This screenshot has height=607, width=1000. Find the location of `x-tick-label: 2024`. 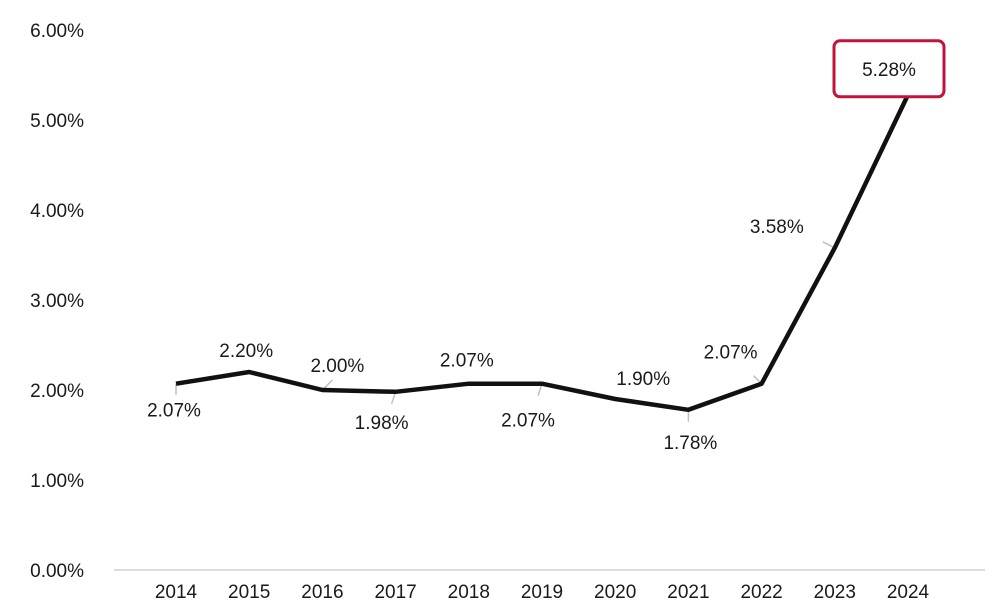

x-tick-label: 2024 is located at coordinates (908, 592).